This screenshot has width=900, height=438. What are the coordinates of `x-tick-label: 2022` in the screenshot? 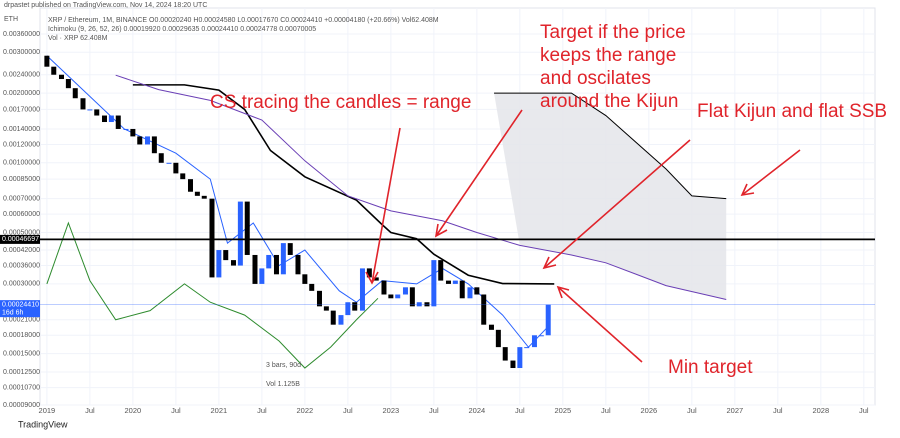 It's located at (305, 410).